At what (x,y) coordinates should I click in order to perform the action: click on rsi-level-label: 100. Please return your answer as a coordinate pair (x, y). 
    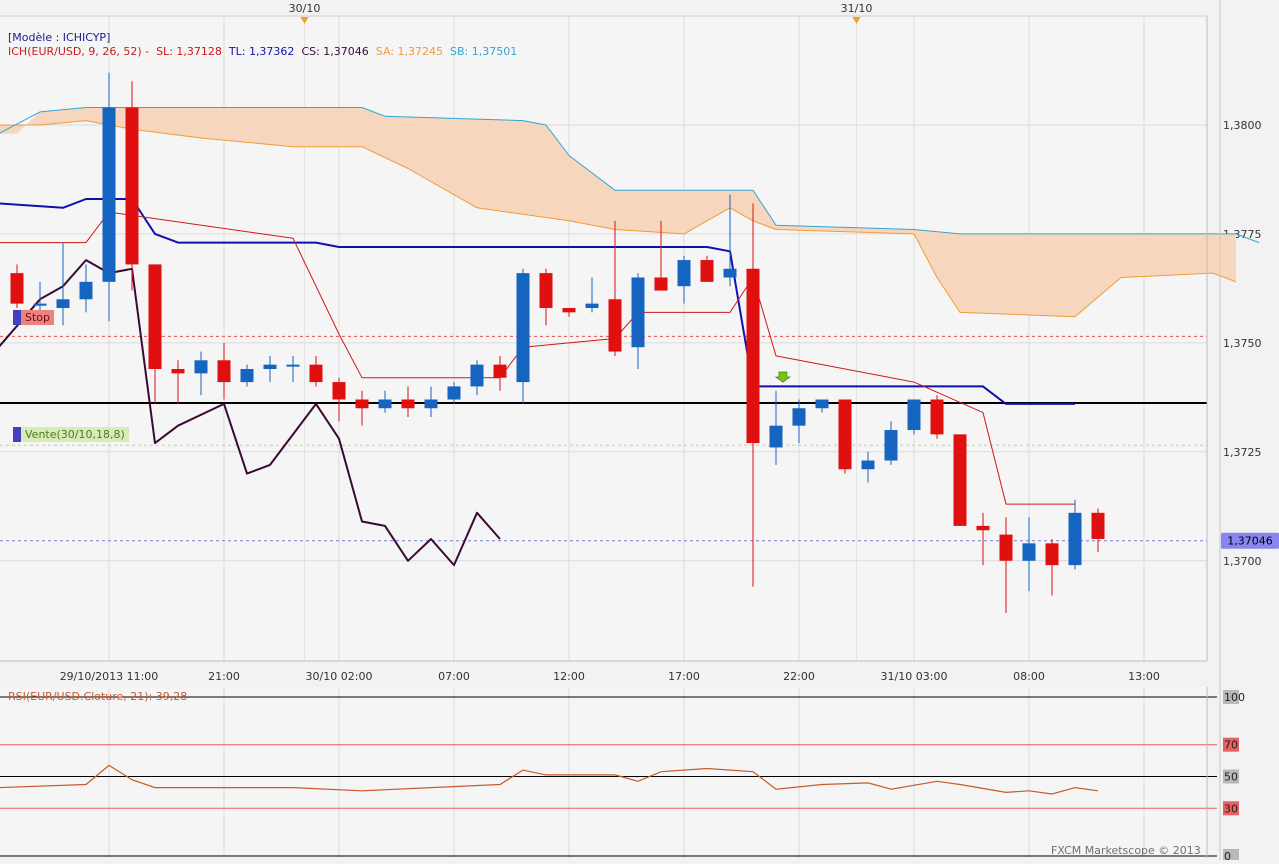
    Looking at the image, I should click on (1234, 697).